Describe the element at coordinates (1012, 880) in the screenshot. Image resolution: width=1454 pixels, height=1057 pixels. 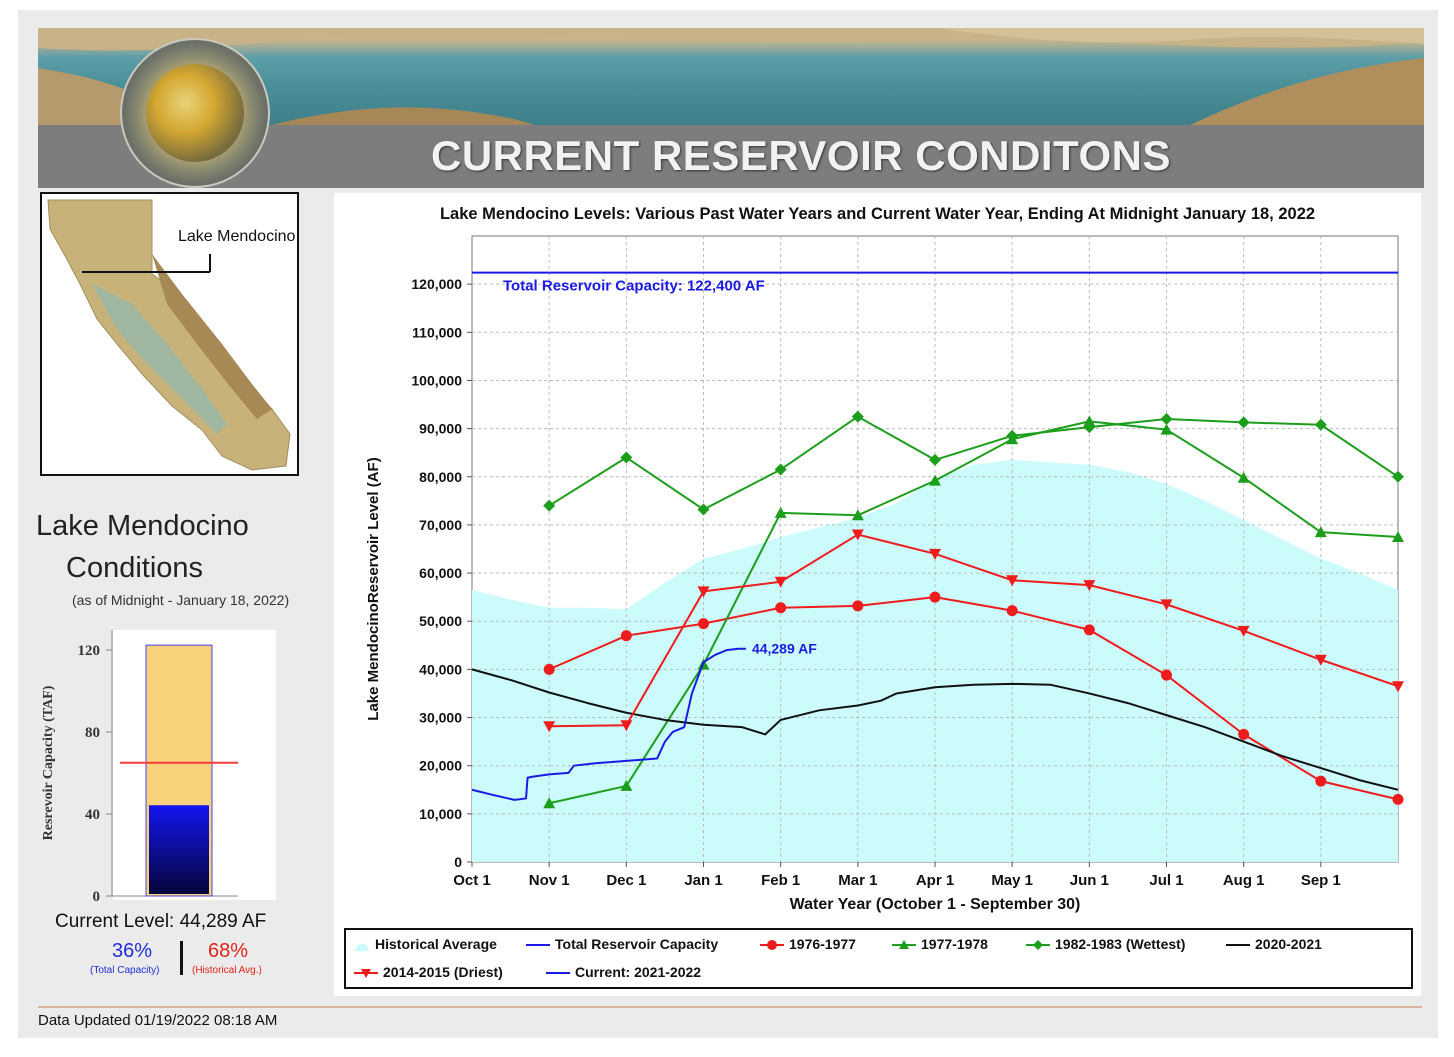
I see `x-tick-label: May 1` at that location.